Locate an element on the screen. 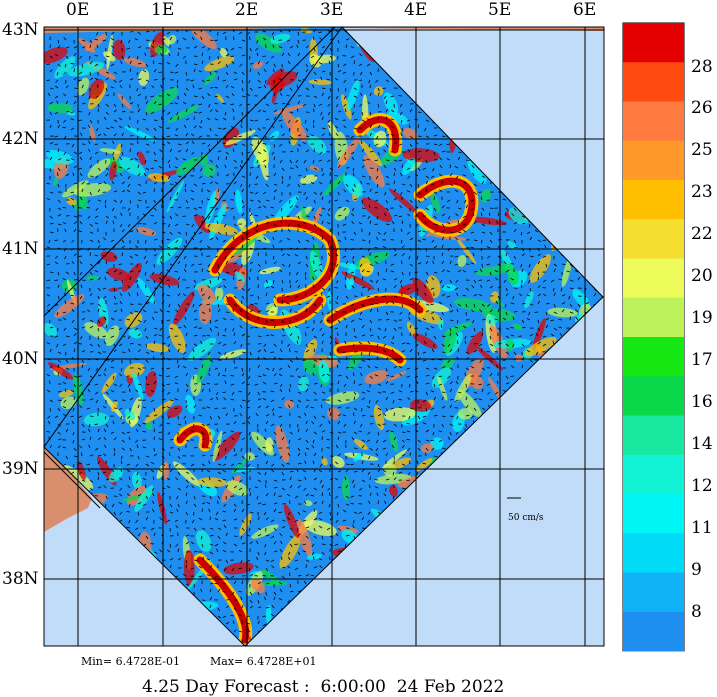 This screenshot has height=697, width=717. lon-label-4E: 4E is located at coordinates (416, 10).